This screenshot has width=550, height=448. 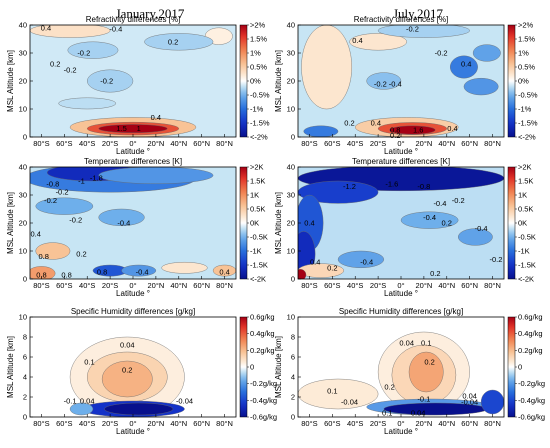 What do you see at coordinates (259, 237) in the screenshot?
I see `colorbar-tick-label: -0.5K` at bounding box center [259, 237].